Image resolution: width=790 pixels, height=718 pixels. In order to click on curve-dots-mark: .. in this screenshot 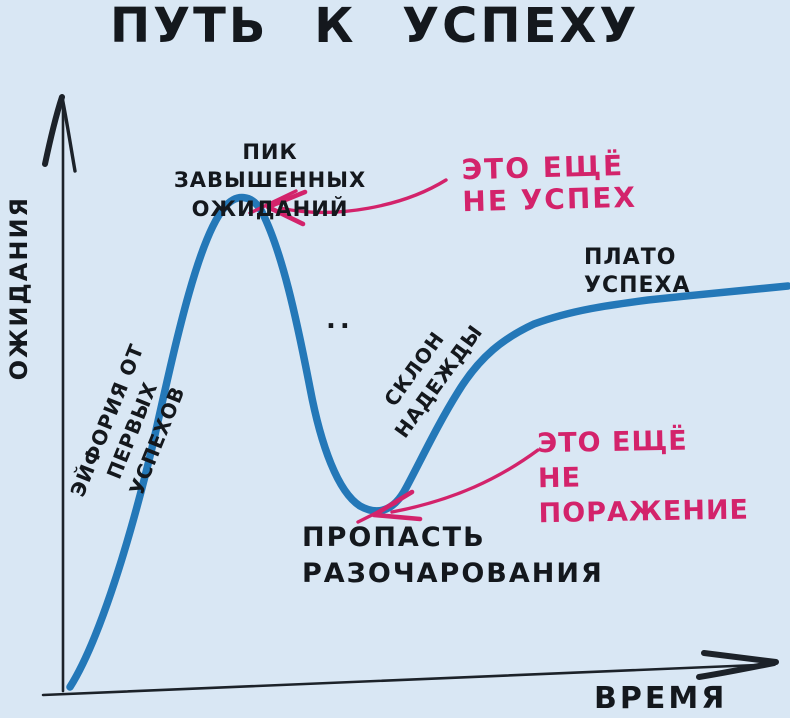, I will do `click(340, 320)`.